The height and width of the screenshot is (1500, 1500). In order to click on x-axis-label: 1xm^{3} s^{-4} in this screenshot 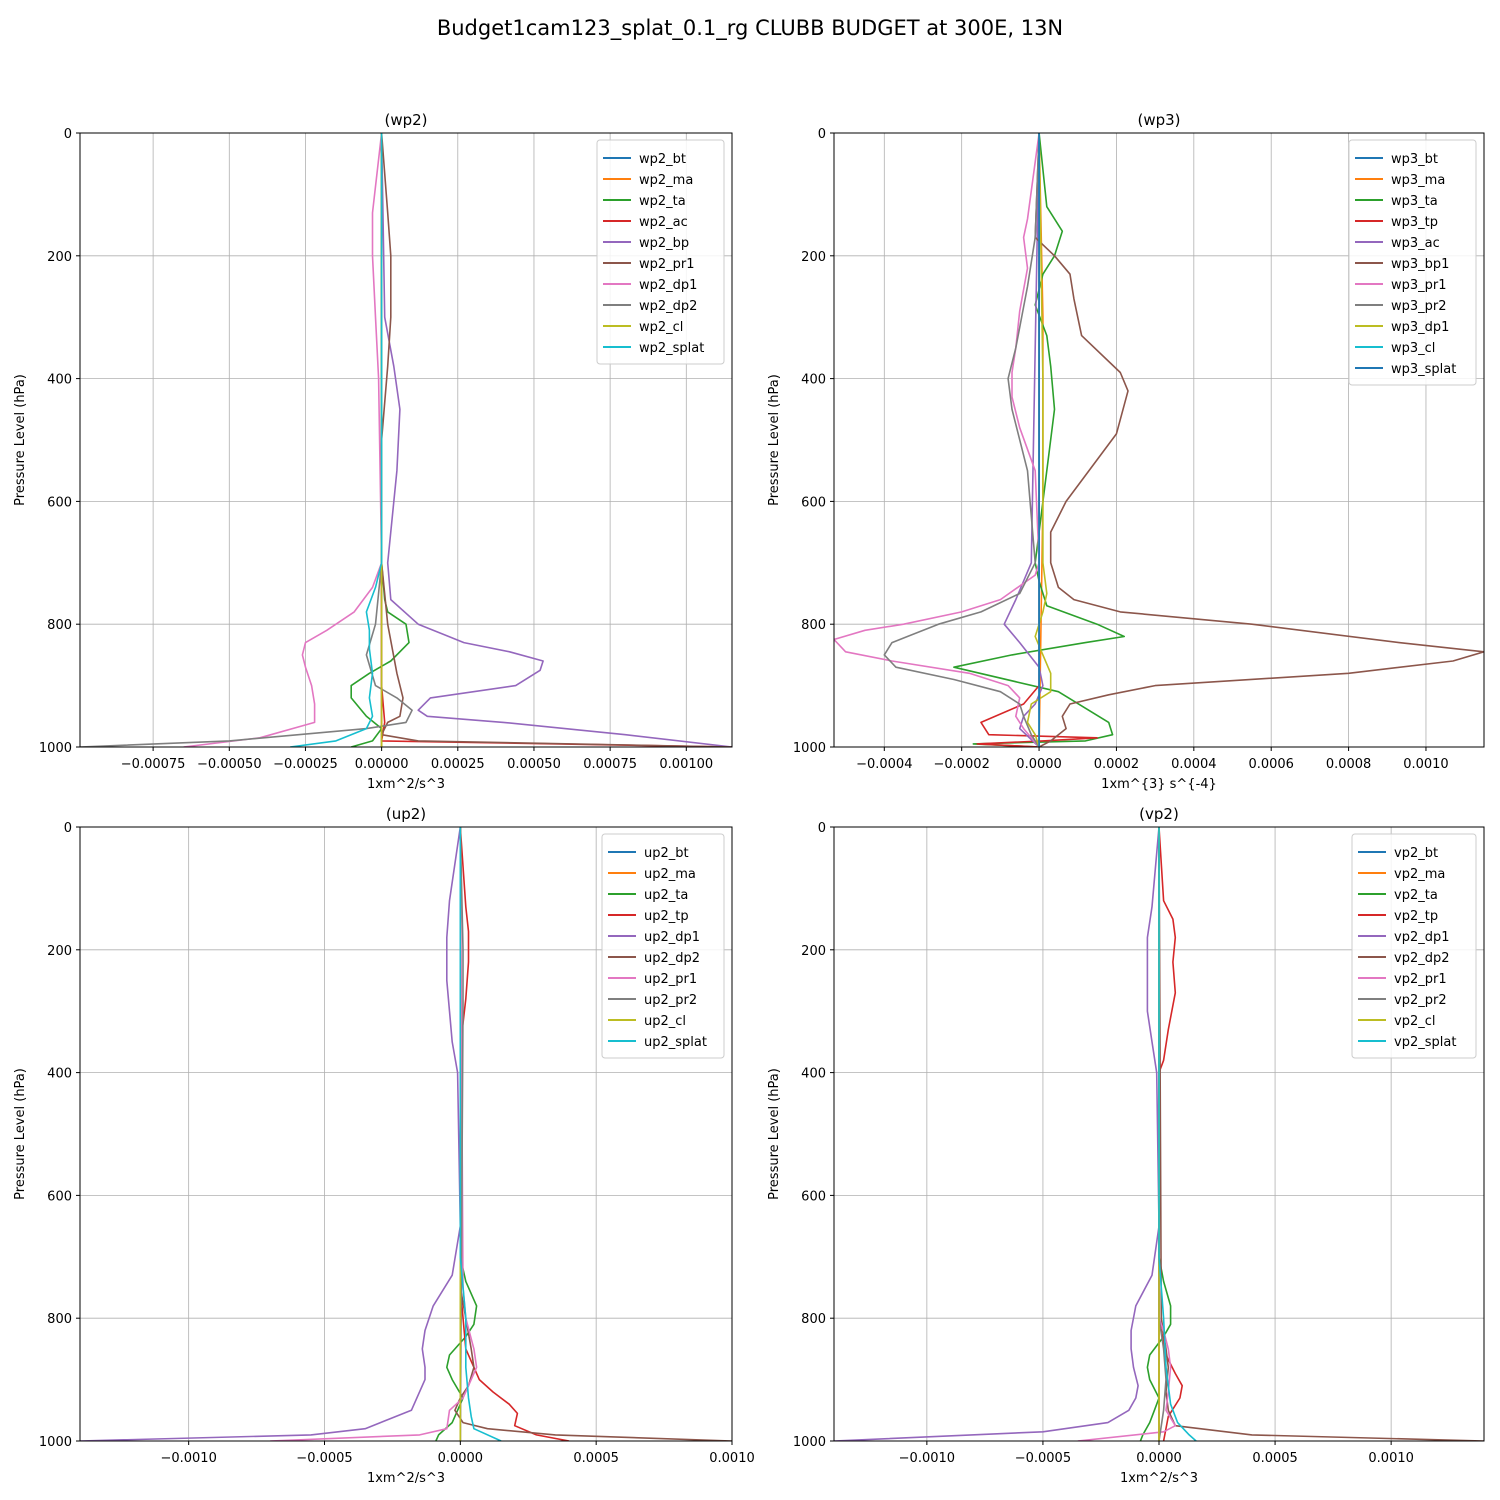, I will do `click(1159, 784)`.